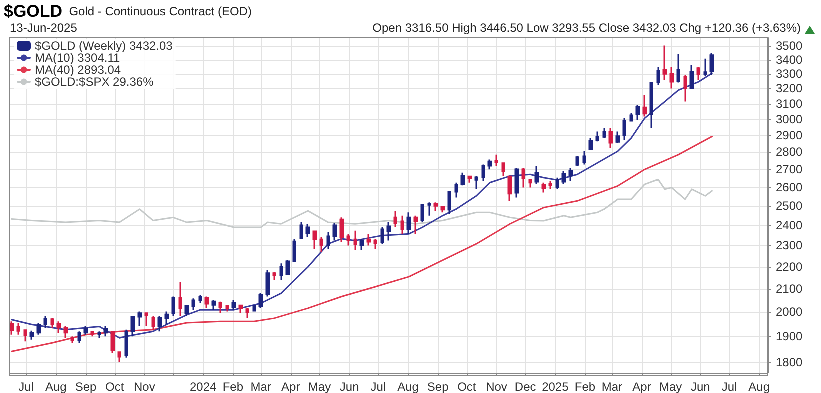 The height and width of the screenshot is (393, 821). What do you see at coordinates (790, 169) in the screenshot?
I see `y-tick-label: 2700` at bounding box center [790, 169].